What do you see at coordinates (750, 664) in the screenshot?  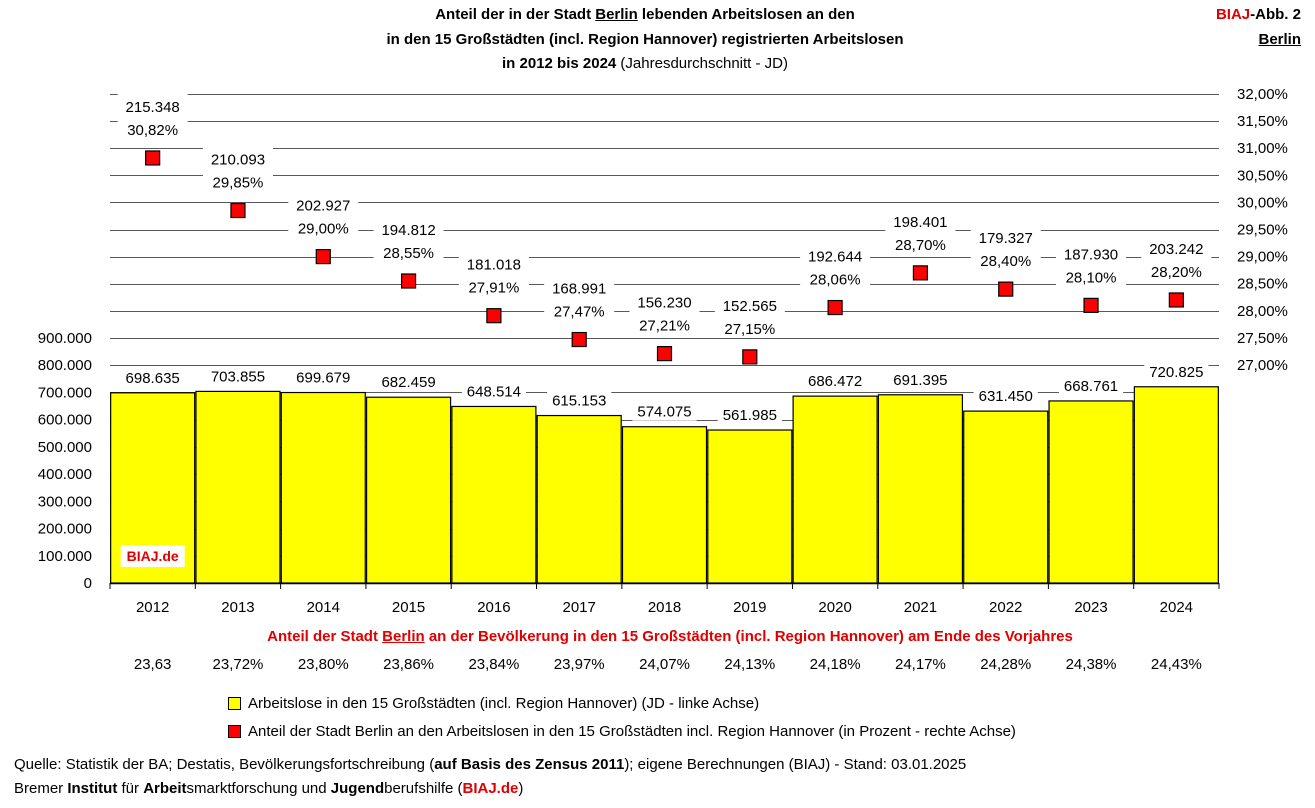 I see `population-share-value: 24,13%` at bounding box center [750, 664].